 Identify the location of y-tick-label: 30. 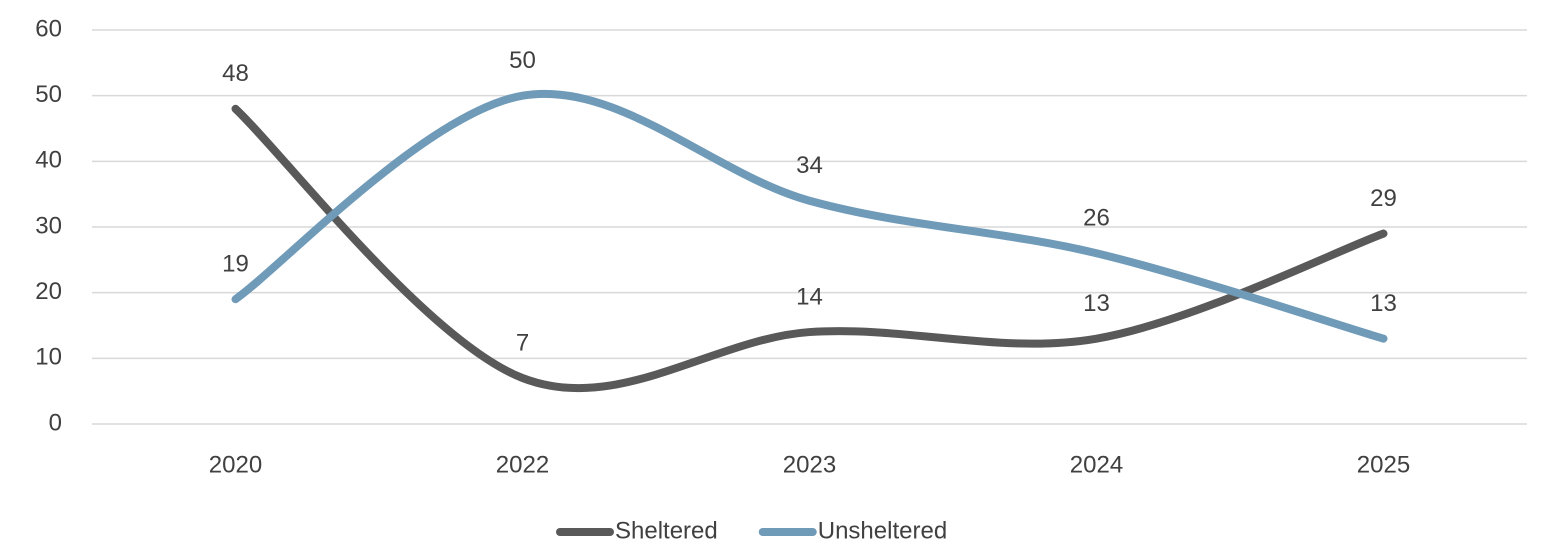
(48, 225).